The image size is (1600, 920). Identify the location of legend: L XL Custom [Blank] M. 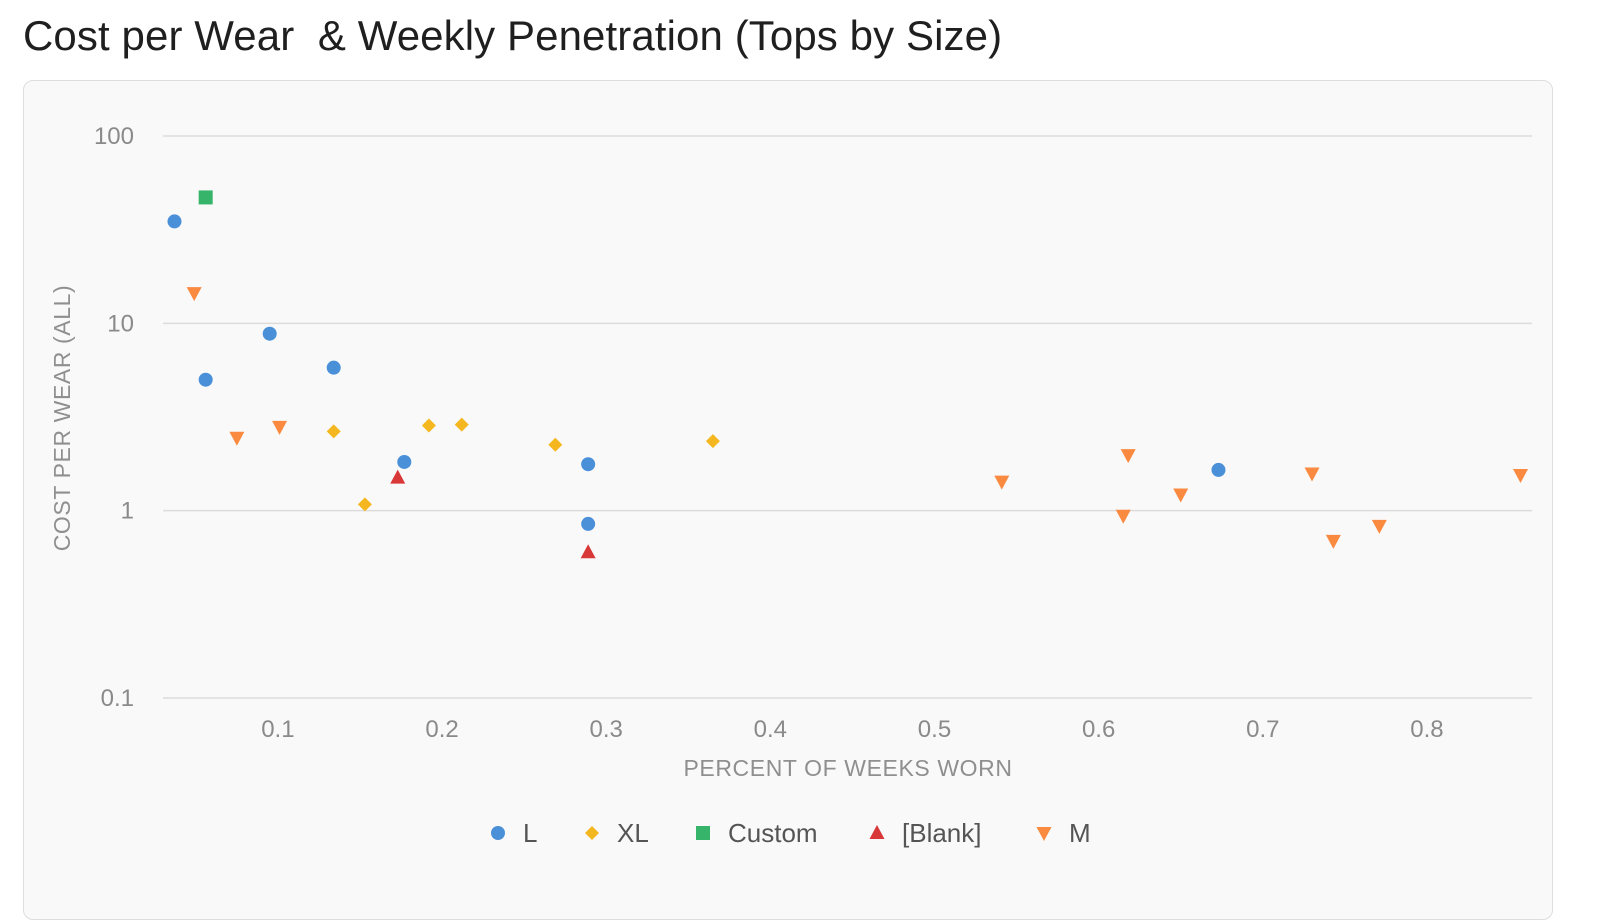
(791, 833).